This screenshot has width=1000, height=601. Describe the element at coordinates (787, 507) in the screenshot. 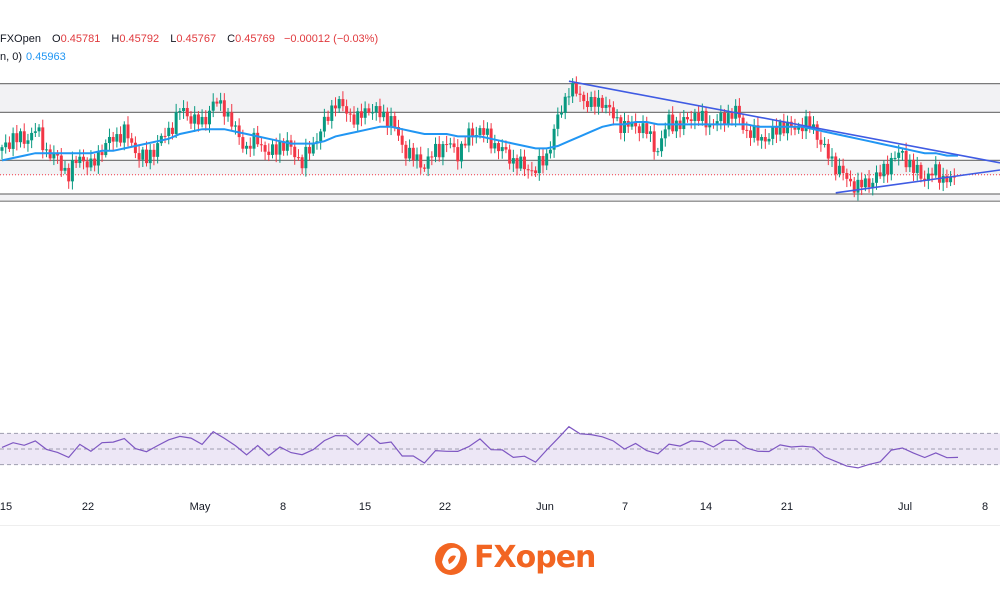

I see `time-tick-label: 21` at that location.